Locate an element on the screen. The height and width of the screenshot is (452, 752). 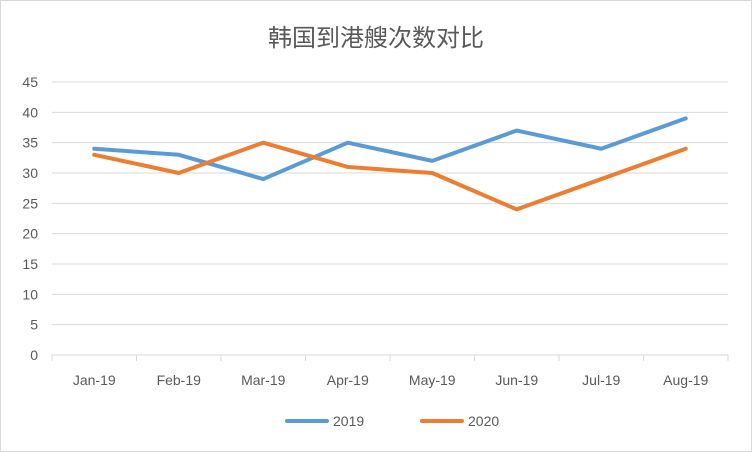
y-tick-label: 10 is located at coordinates (30, 294).